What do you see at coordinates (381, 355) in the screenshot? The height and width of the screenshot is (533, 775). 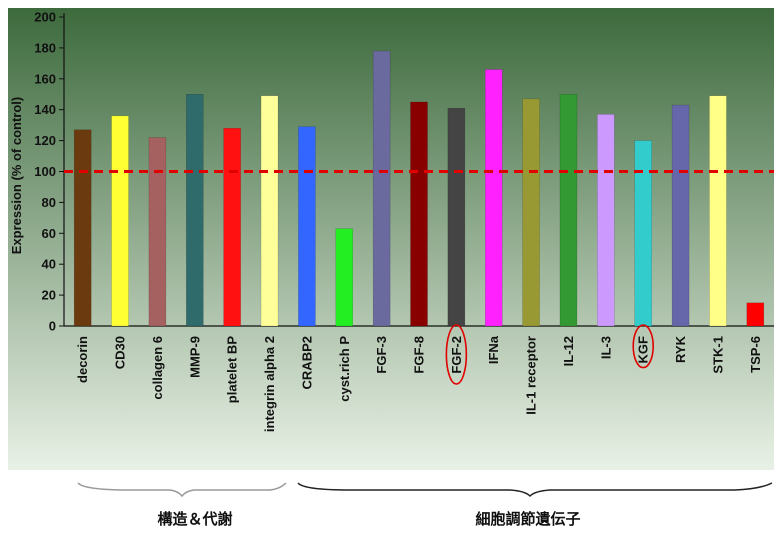 I see `x-tick-label: FGF-3` at bounding box center [381, 355].